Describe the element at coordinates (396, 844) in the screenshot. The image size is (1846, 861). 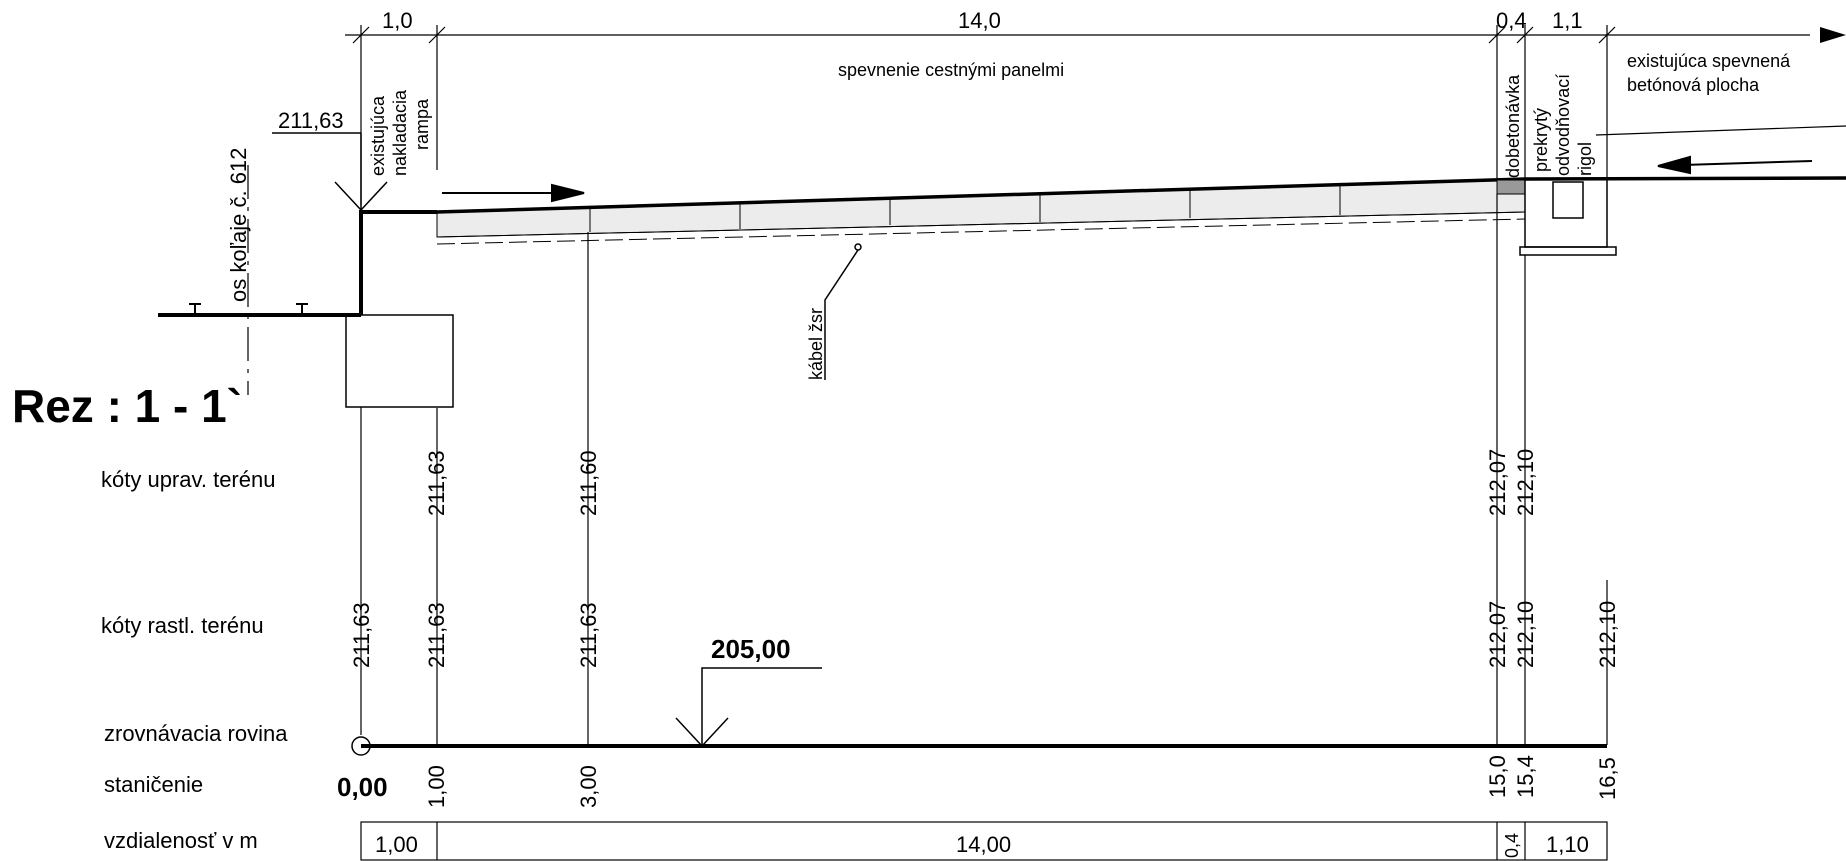
I see `distance-value: 1,00` at that location.